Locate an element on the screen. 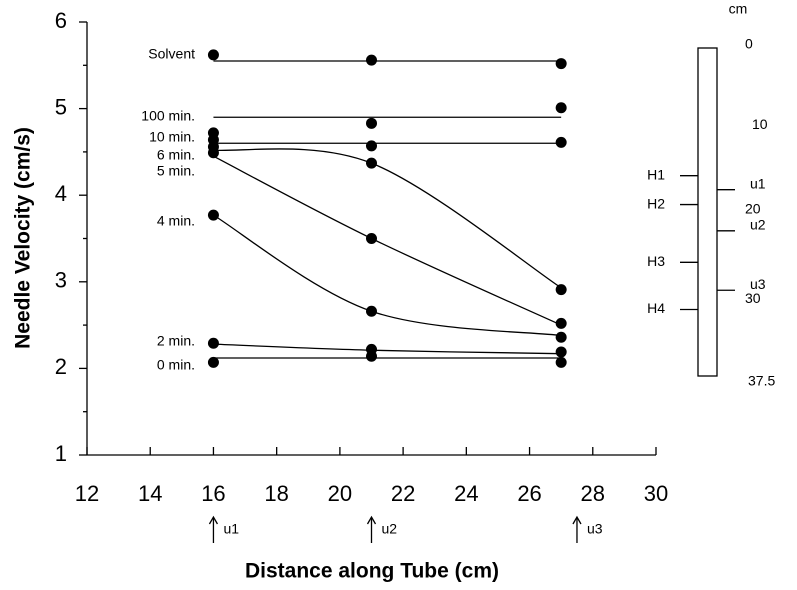 The image size is (797, 590). tube-unit: cm is located at coordinates (738, 9).